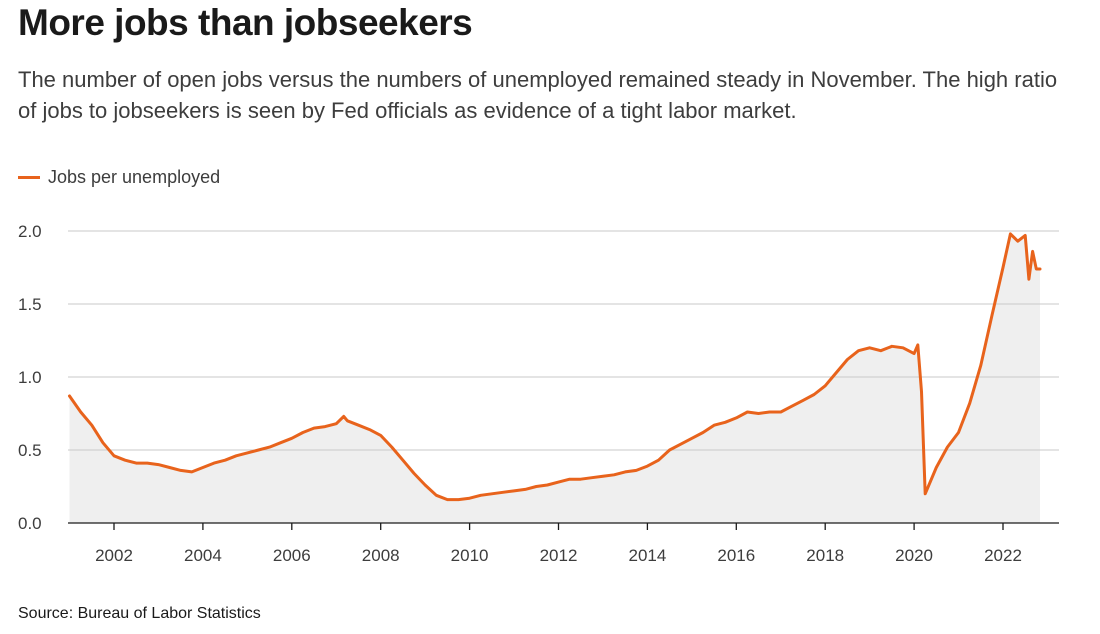 This screenshot has height=634, width=1100. I want to click on y-tick-label-0.5: 0.5, so click(30, 450).